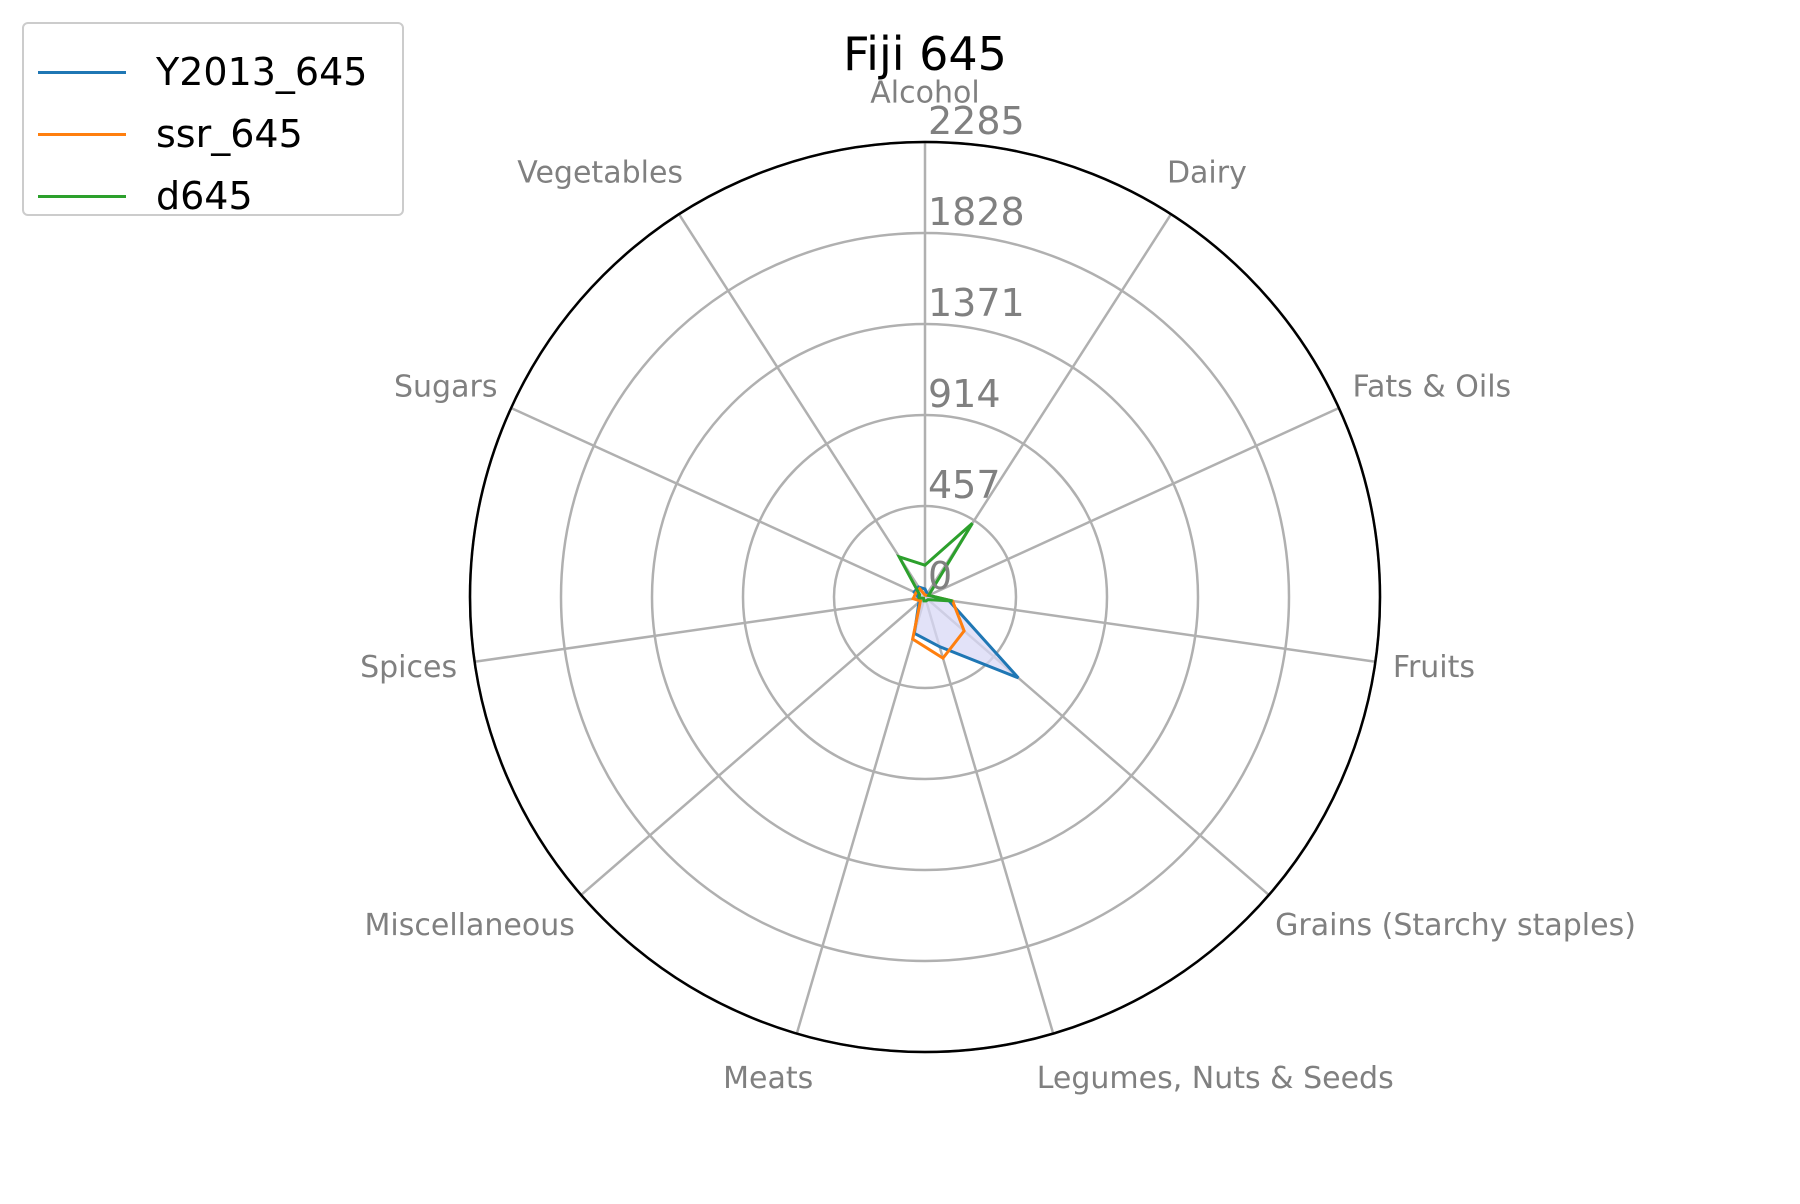 The image size is (1800, 1204). What do you see at coordinates (976, 303) in the screenshot?
I see `radial-tick-label-3: 1371` at bounding box center [976, 303].